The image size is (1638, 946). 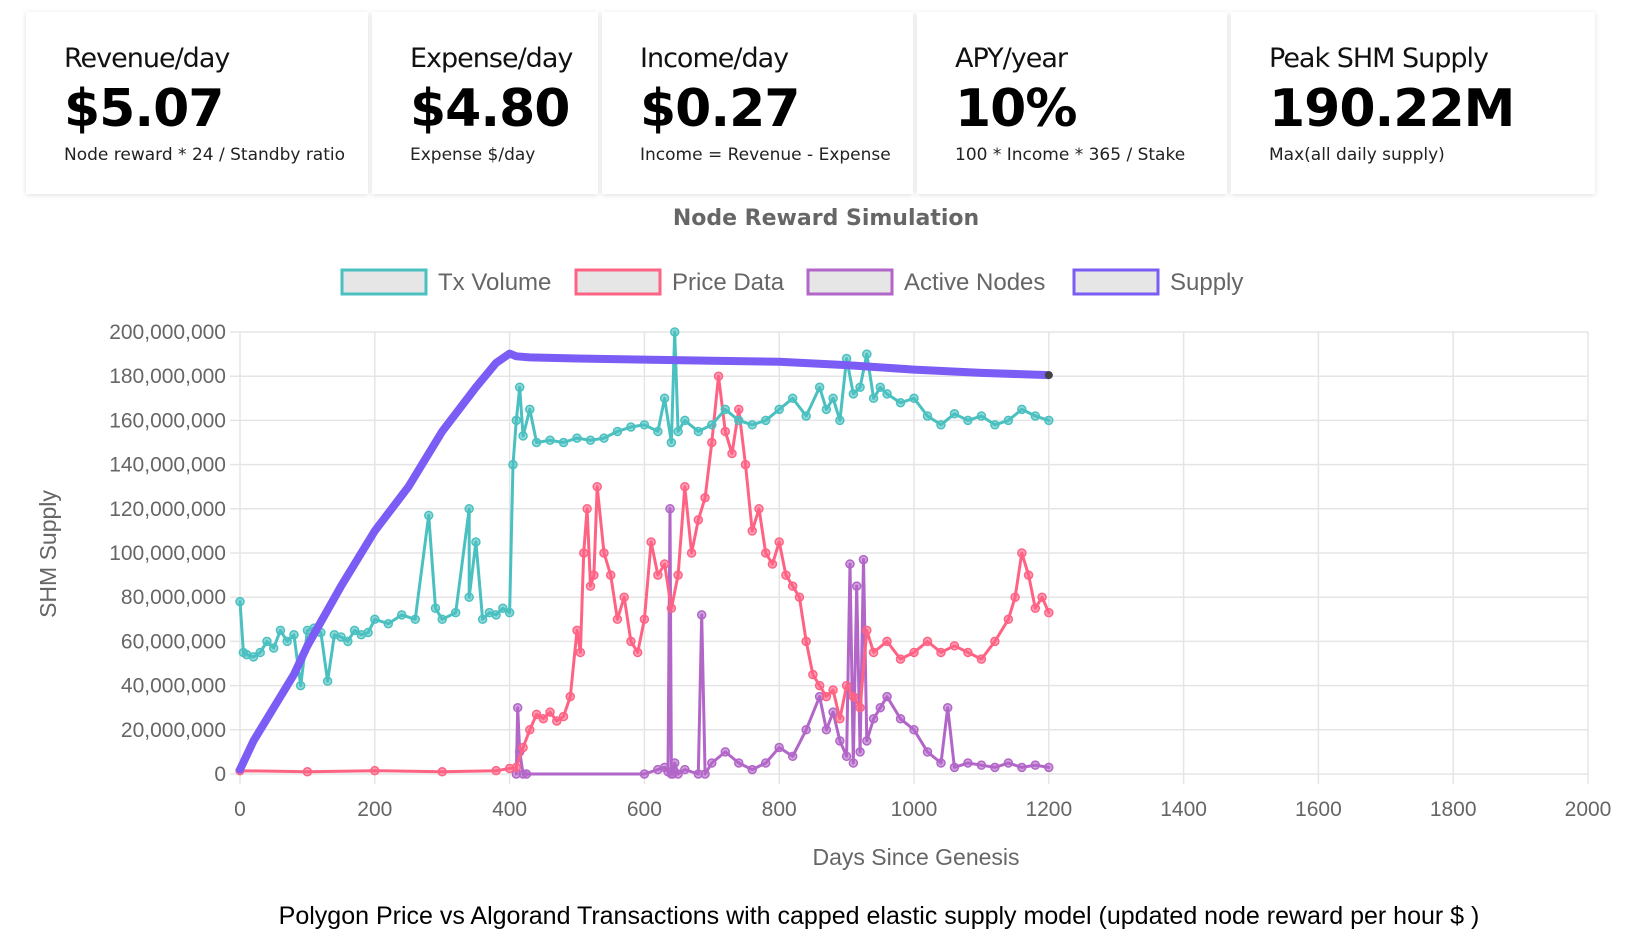 I want to click on x-tick-label: 0, so click(x=240, y=809).